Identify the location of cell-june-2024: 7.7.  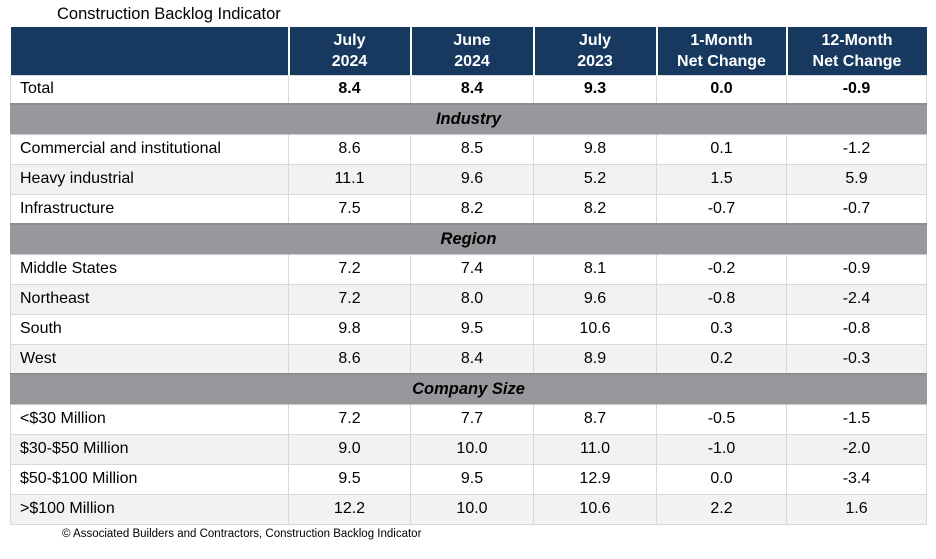
(472, 419).